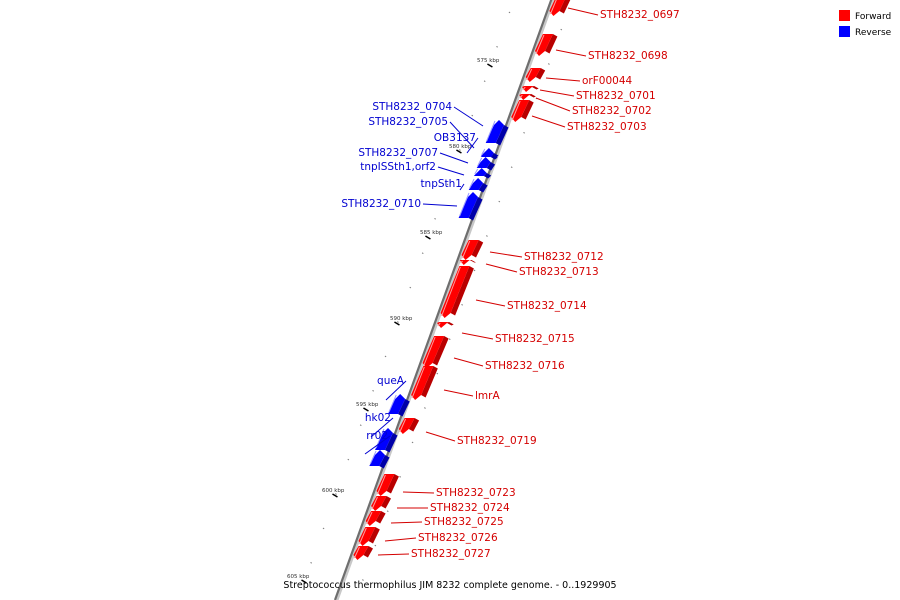 The image size is (900, 600). Describe the element at coordinates (547, 306) in the screenshot. I see `gene-label: STH8232_0714` at that location.